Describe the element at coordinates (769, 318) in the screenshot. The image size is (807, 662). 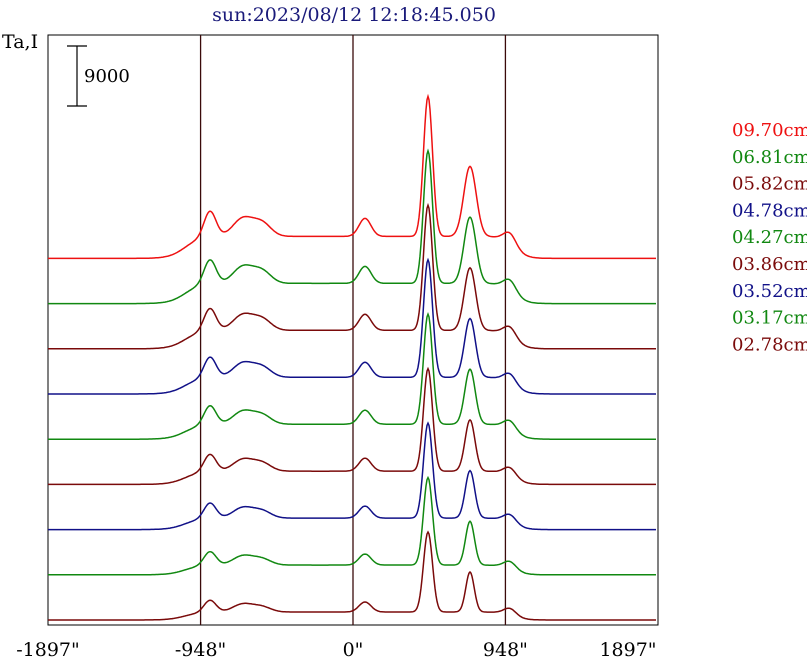
I see `legend-entry: 03.17cm` at that location.